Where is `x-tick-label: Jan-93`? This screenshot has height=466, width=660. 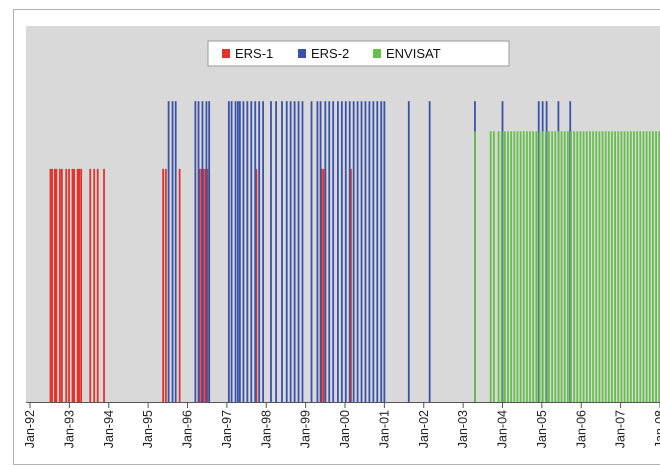
x-tick-label: Jan-93 is located at coordinates (69, 429).